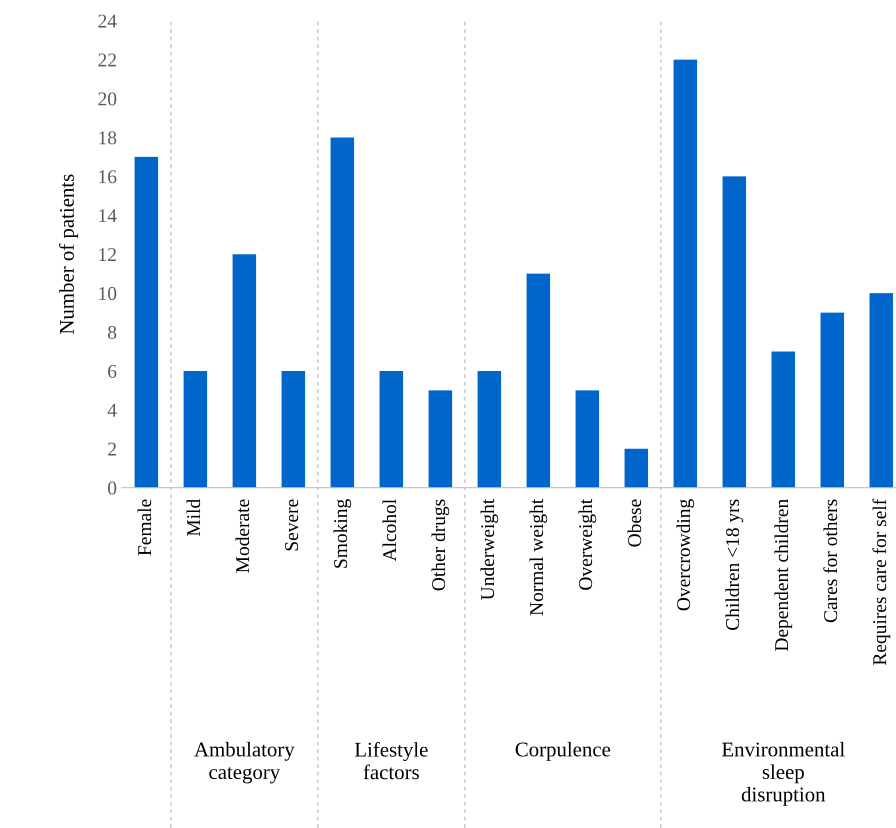 The image size is (896, 828). Describe the element at coordinates (112, 488) in the screenshot. I see `y-tick-label: 0` at that location.